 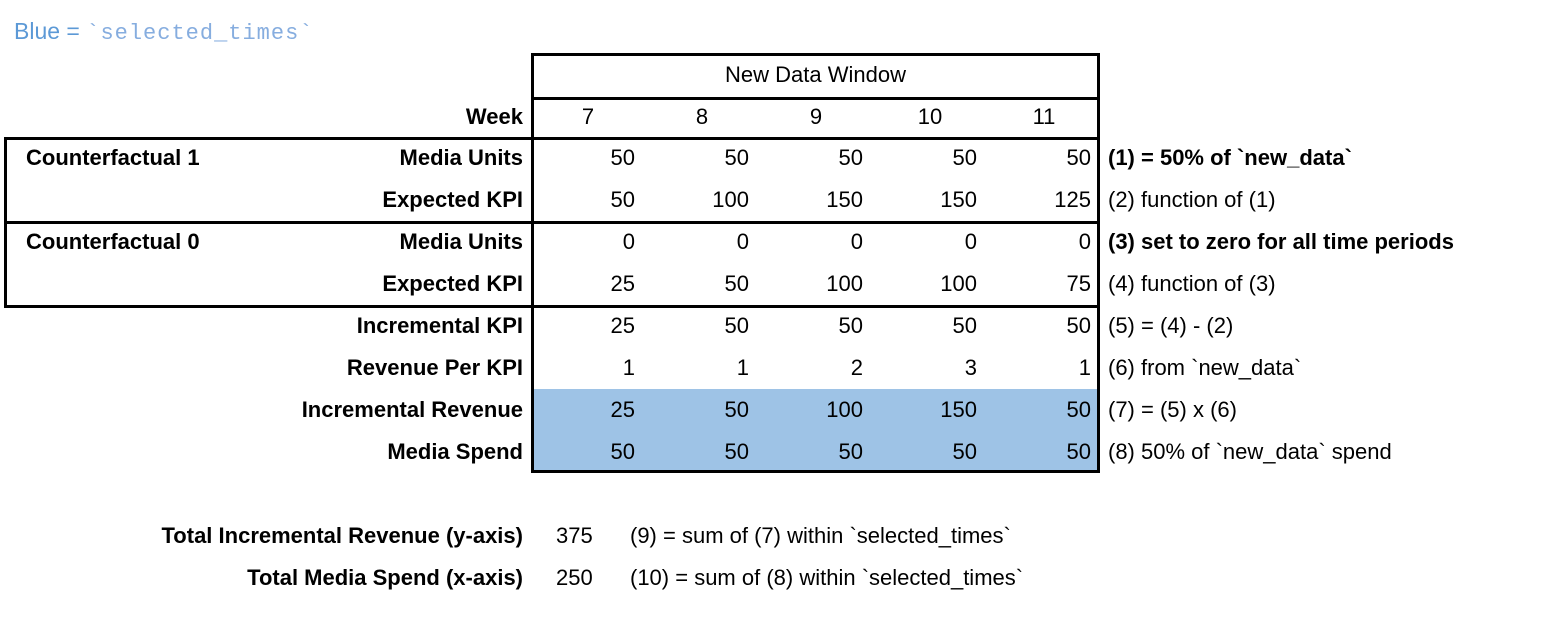 What do you see at coordinates (815, 74) in the screenshot?
I see `new-data-window-header: New Data Window` at bounding box center [815, 74].